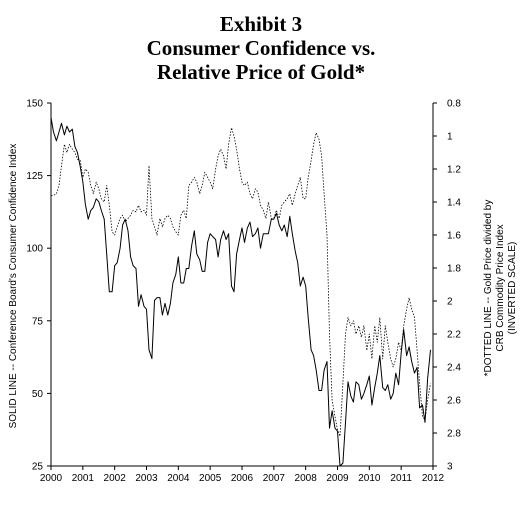 Image resolution: width=522 pixels, height=508 pixels. Describe the element at coordinates (512, 288) in the screenshot. I see `right-axis-label-line-3: (INVERTED SCALE)` at that location.